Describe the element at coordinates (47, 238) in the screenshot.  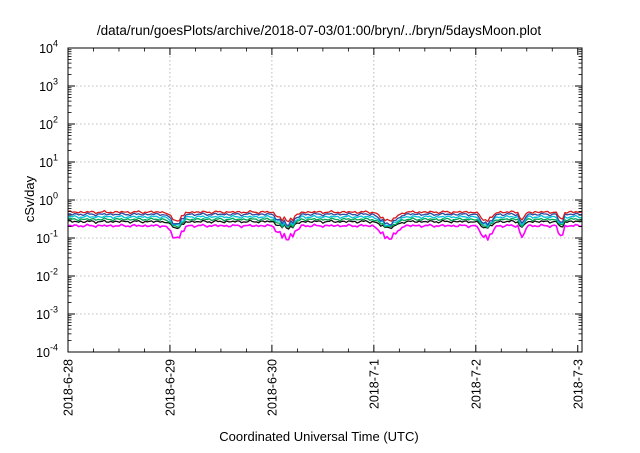
I see `y-tick-label: 10⁻¹` at that location.